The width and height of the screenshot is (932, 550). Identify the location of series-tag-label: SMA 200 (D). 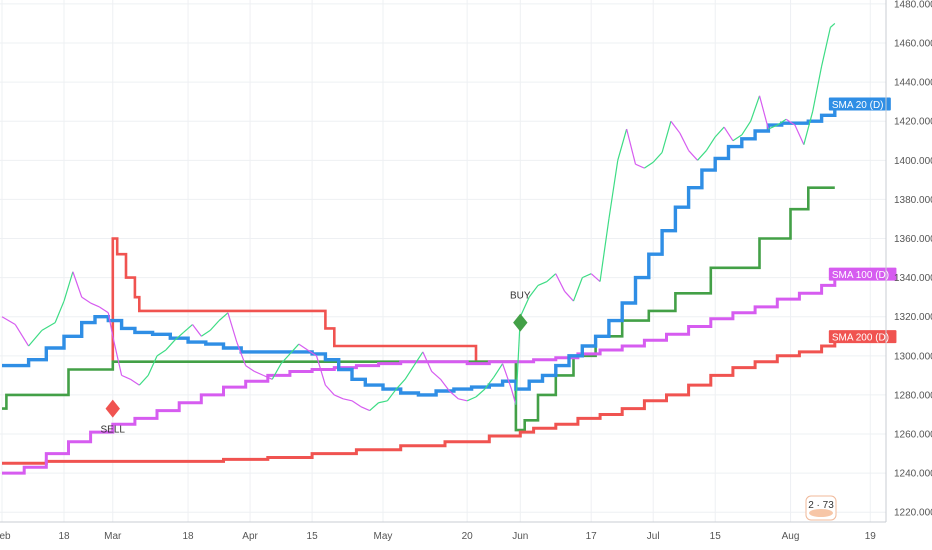
(860, 338).